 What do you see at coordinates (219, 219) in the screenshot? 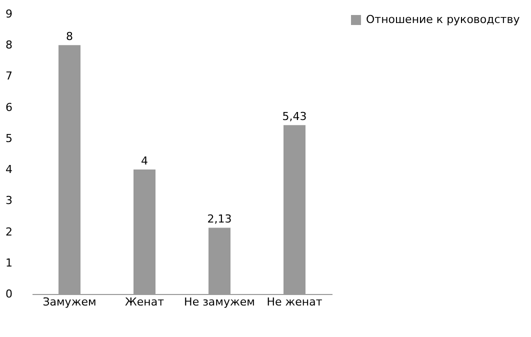
I see `data-label: 2,13` at bounding box center [219, 219].